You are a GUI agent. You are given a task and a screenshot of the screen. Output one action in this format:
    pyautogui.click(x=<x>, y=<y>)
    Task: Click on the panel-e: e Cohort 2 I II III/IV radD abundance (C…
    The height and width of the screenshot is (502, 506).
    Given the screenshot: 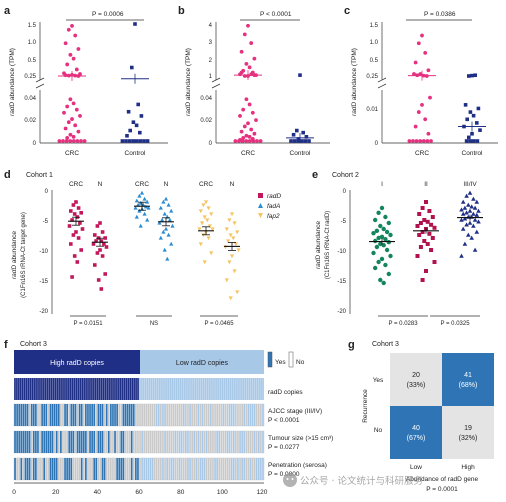 What is the action you would take?
    pyautogui.click(x=397, y=248)
    